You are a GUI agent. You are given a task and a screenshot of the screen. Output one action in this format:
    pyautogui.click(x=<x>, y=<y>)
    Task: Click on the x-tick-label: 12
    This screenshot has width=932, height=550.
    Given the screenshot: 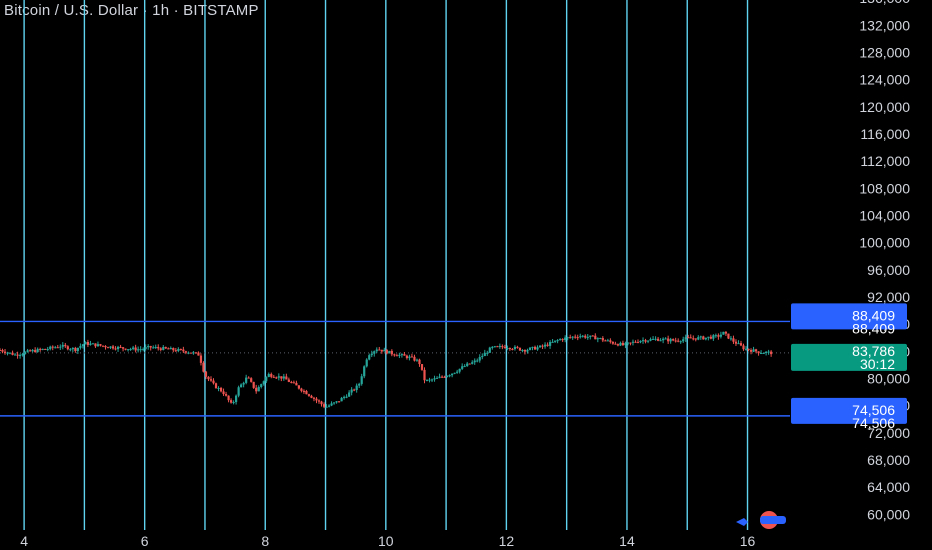 What is the action you would take?
    pyautogui.click(x=507, y=541)
    